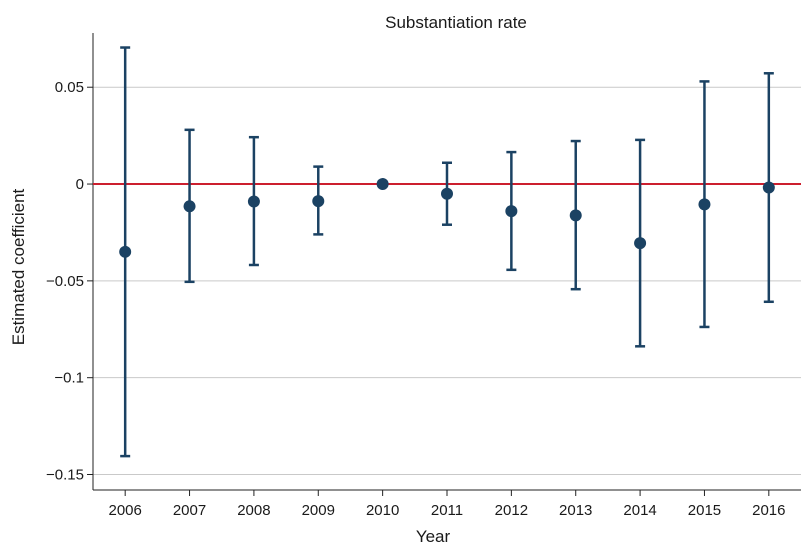 The width and height of the screenshot is (801, 550). I want to click on x-axis-title: Year, so click(433, 536).